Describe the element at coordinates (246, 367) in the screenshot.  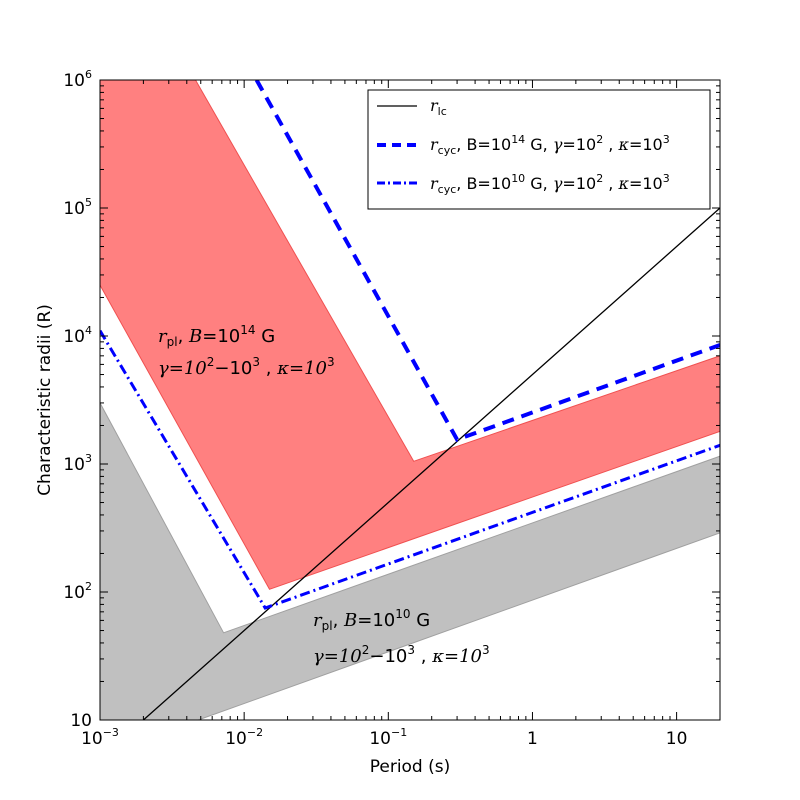
I see `annotation-b14-line2: γ=102−103 , κ=103` at that location.